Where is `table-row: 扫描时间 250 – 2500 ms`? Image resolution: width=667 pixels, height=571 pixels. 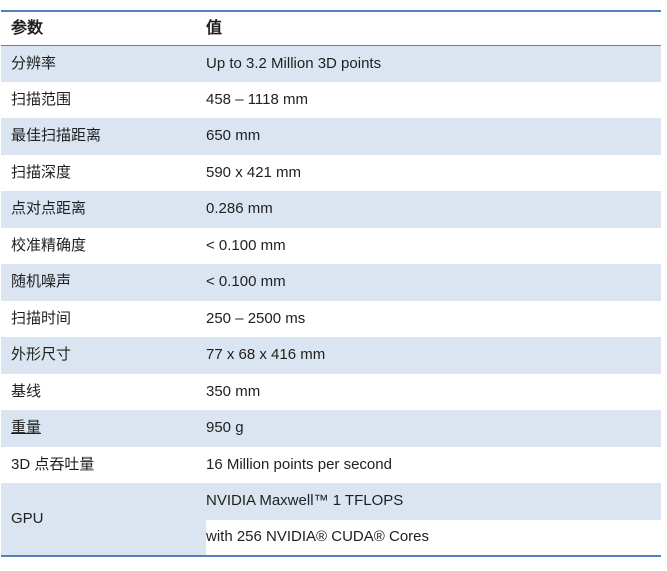
table-row: 扫描时间 250 – 2500 ms is located at coordinates (331, 318).